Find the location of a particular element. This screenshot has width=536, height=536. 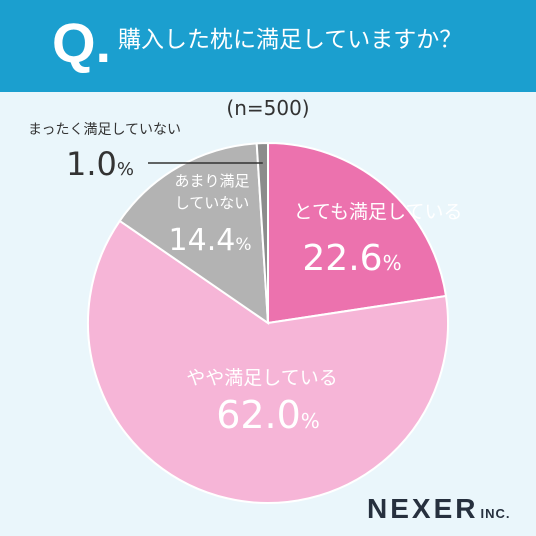

slice-value-label: 14.4% is located at coordinates (210, 240).